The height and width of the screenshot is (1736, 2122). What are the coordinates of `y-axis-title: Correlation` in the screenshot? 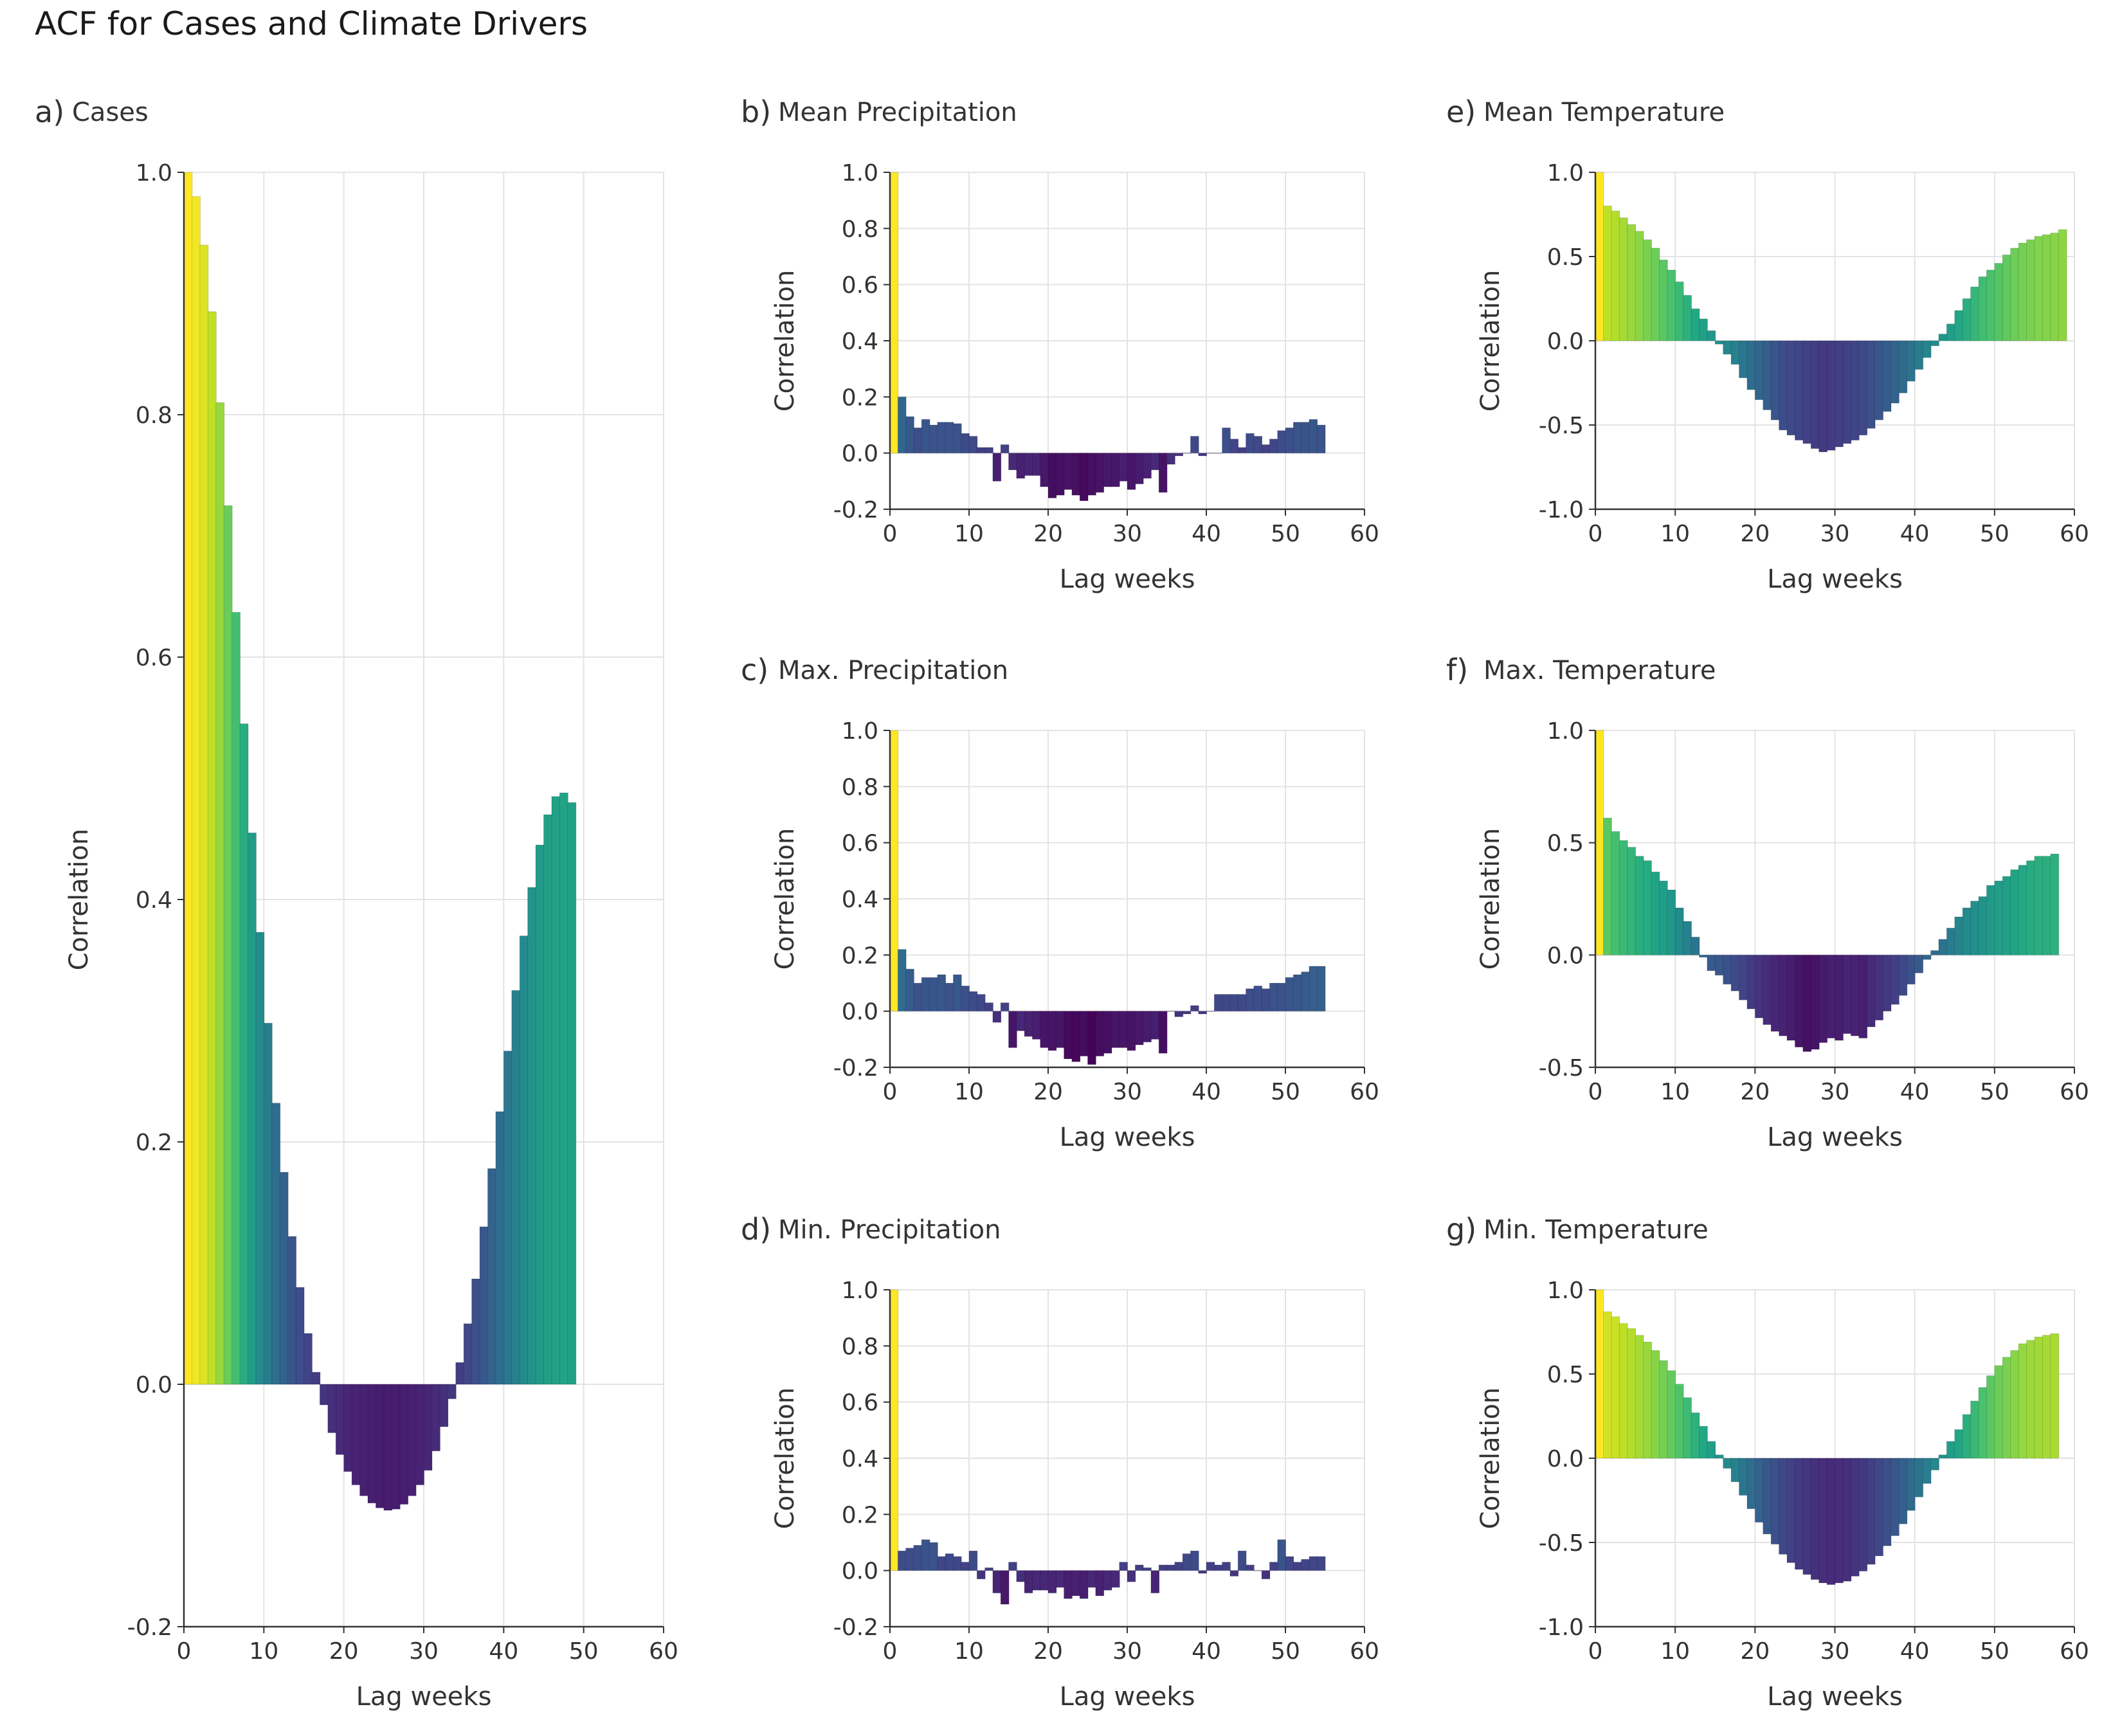 It's located at (1490, 1459).